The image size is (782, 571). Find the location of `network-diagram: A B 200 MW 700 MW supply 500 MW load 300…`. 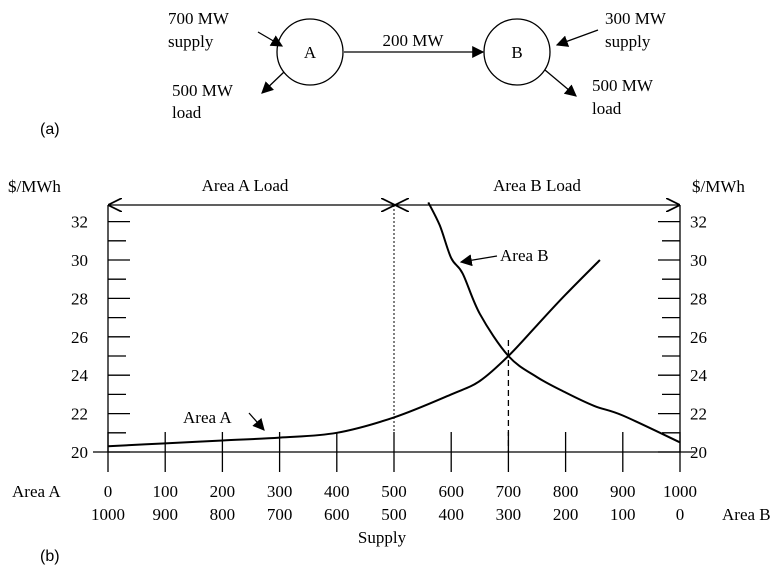

network-diagram: A B 200 MW 700 MW supply 500 MW load 300… is located at coordinates (417, 65).